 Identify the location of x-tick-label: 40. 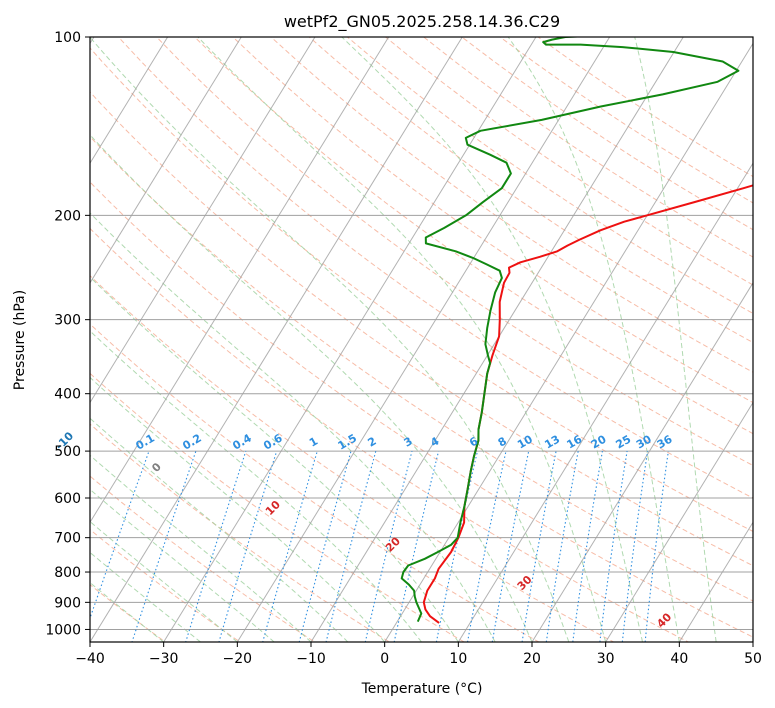
(679, 659).